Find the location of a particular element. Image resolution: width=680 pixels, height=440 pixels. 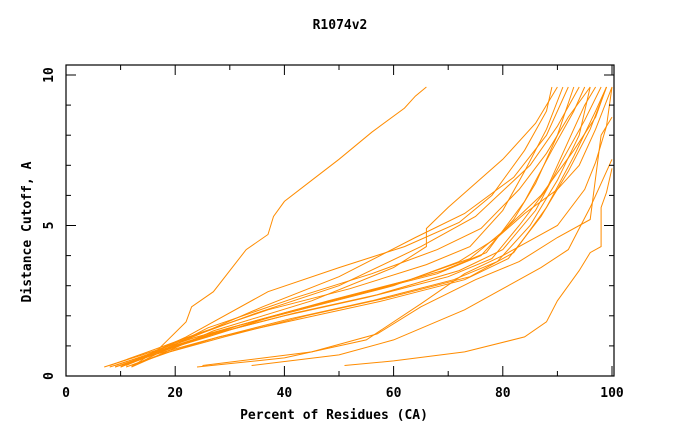

x-tick-label: 0 is located at coordinates (66, 393).